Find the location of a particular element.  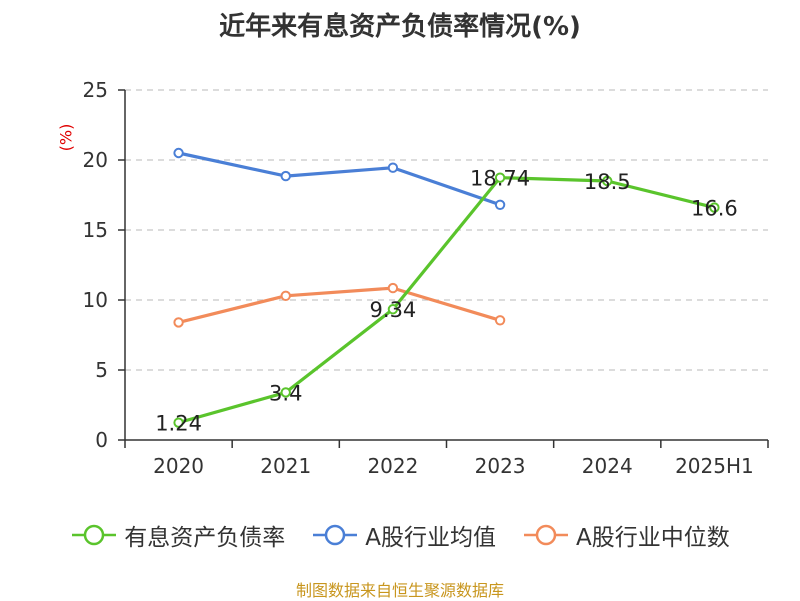

y-tick-label: 0 is located at coordinates (101, 440).